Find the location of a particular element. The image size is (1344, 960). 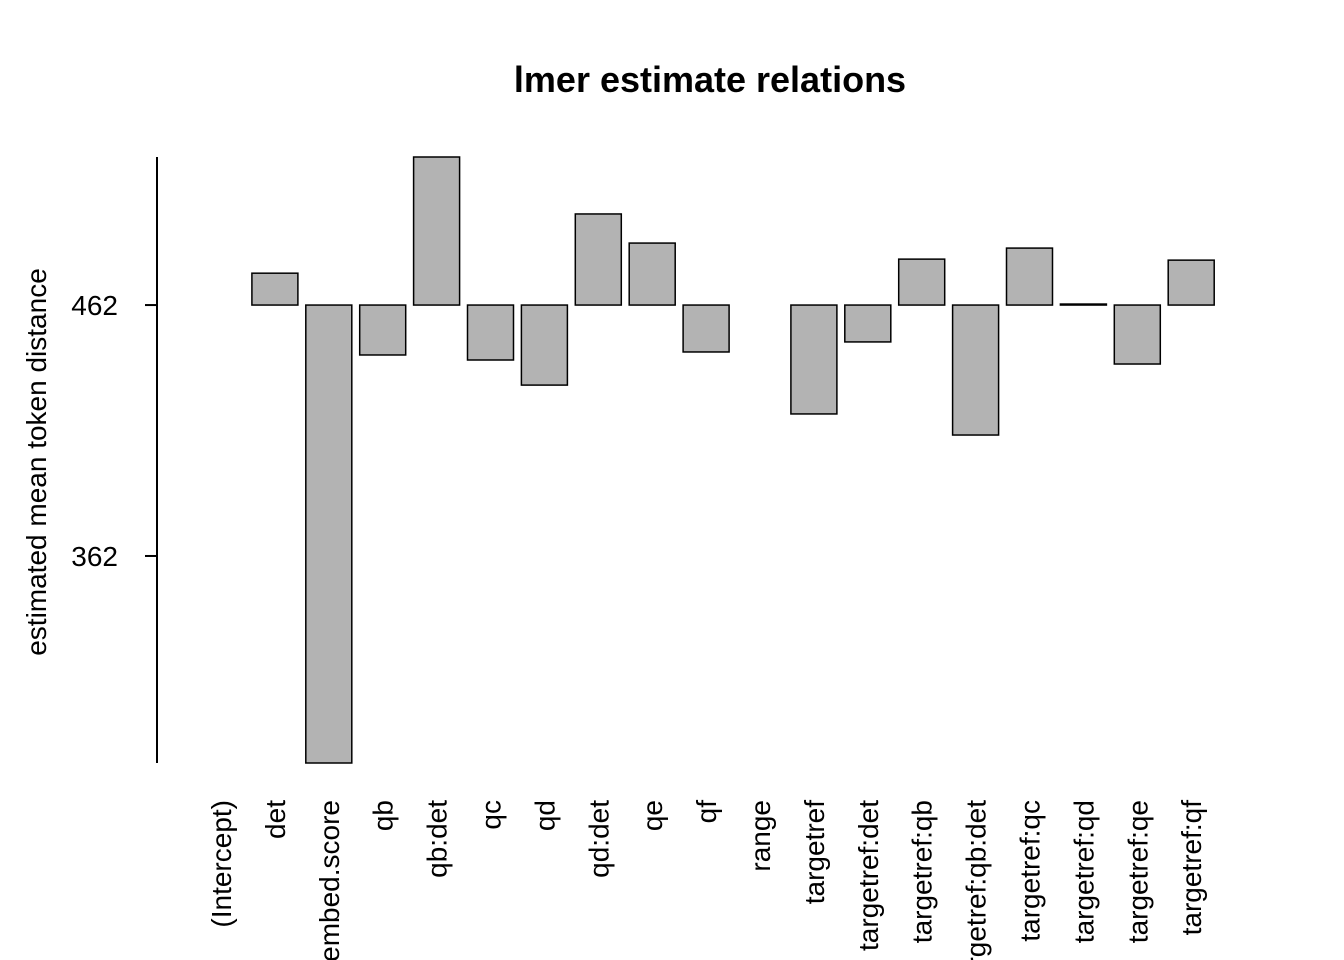

y-tick-label: 362 is located at coordinates (94, 556).